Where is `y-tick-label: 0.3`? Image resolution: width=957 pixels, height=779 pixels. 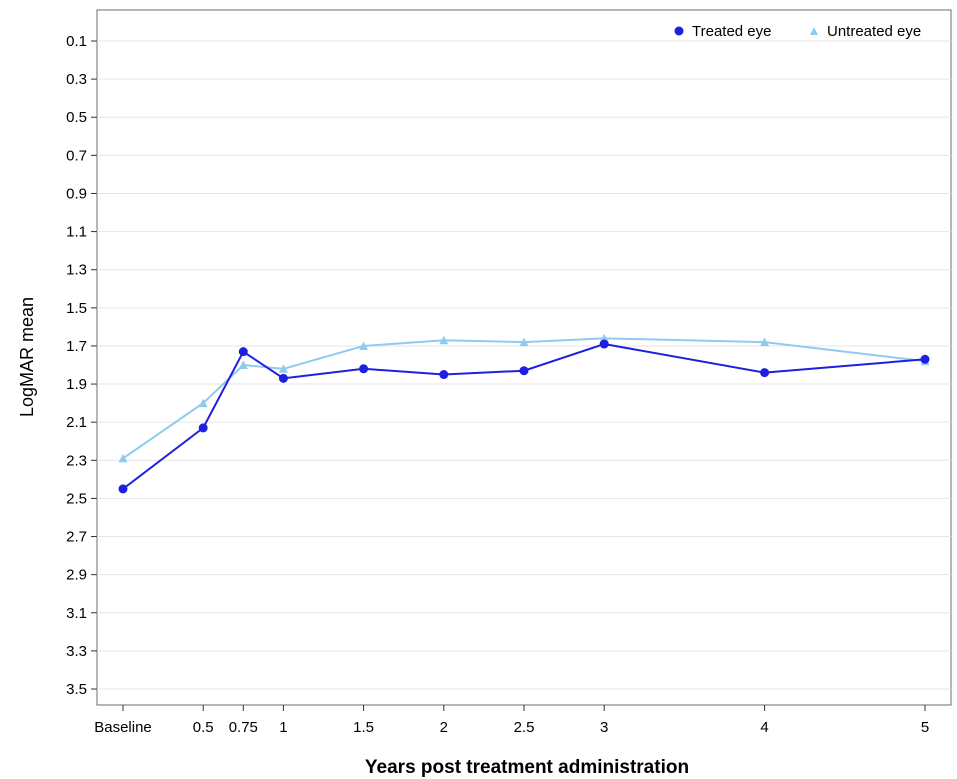 y-tick-label: 0.3 is located at coordinates (76, 79).